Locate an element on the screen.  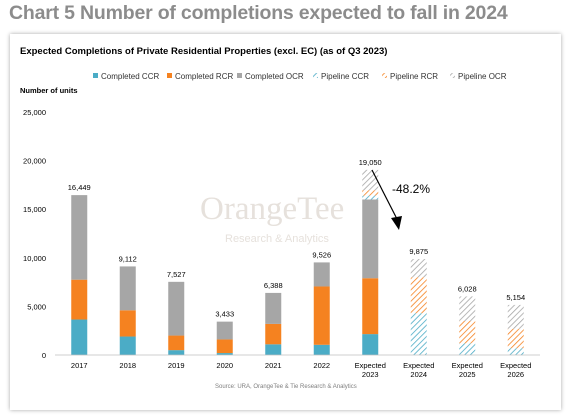
y-tick-label: 0 is located at coordinates (44, 355).